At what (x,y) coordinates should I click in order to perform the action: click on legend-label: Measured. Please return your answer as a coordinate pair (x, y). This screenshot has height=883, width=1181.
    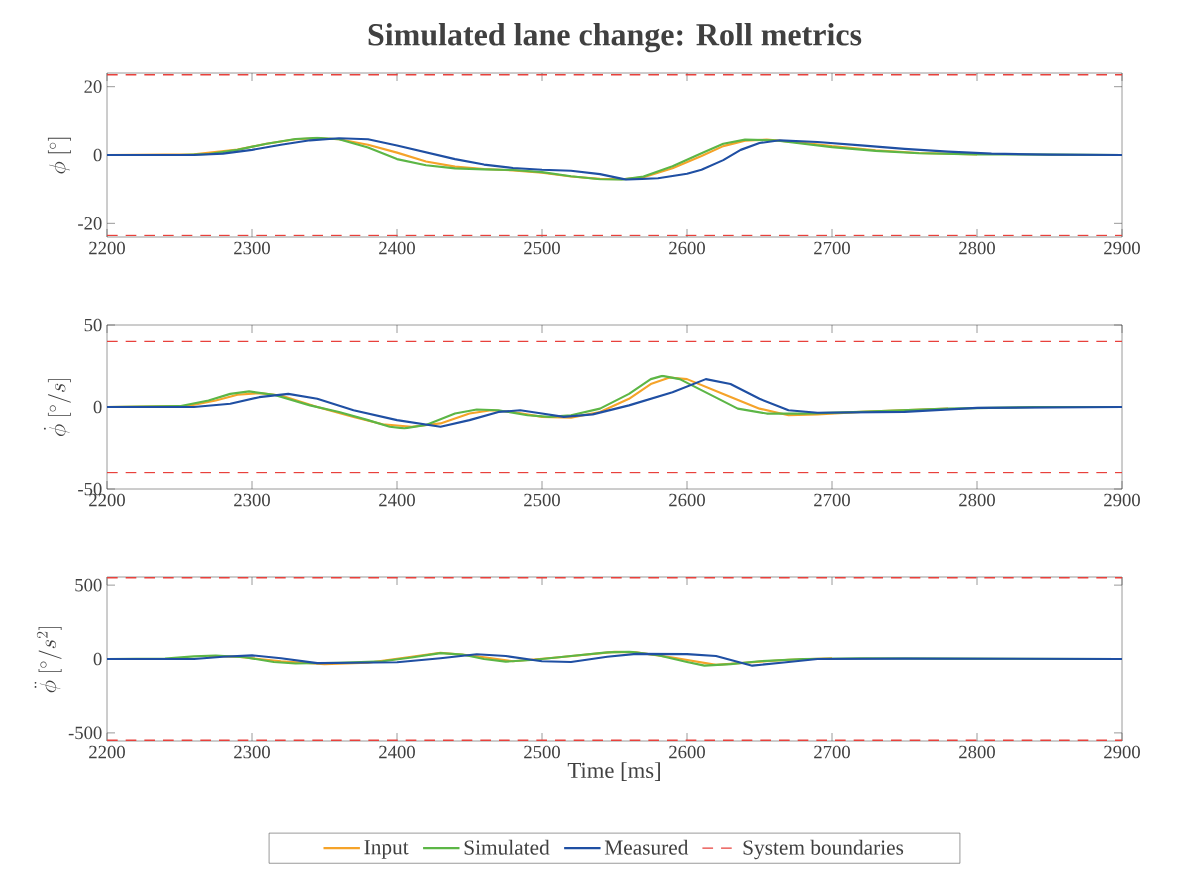
    Looking at the image, I should click on (646, 847).